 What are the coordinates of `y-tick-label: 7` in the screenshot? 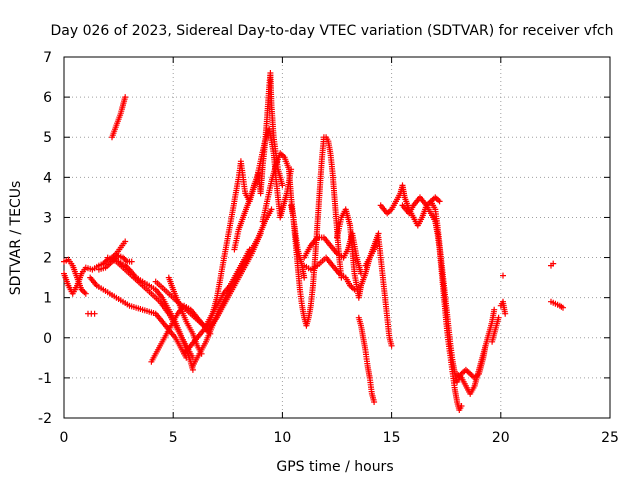 It's located at (47, 58).